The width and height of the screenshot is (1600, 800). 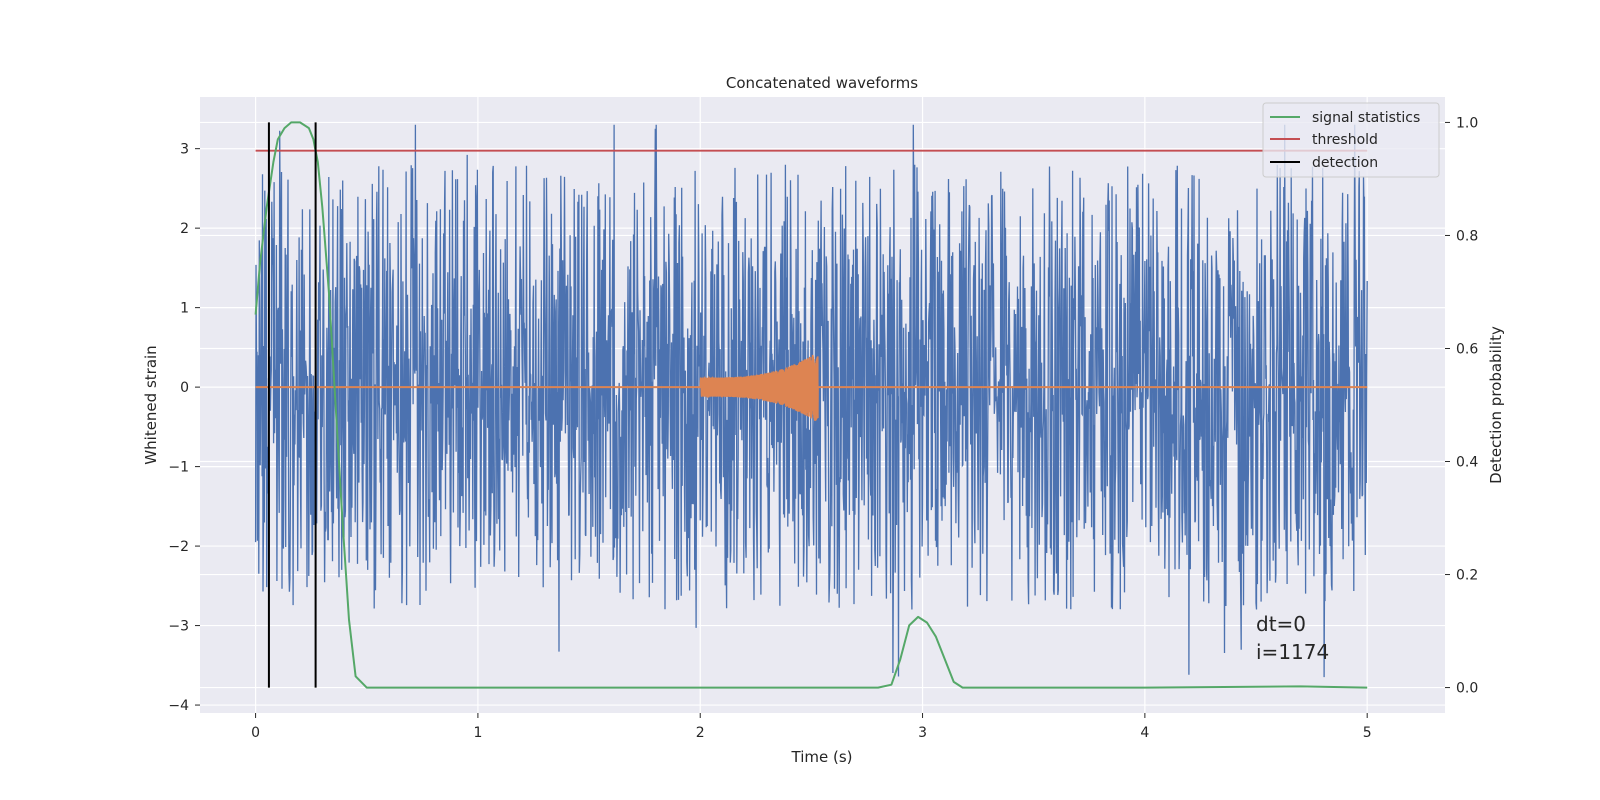 What do you see at coordinates (811, 727) in the screenshot?
I see `x-tick-labels: 0 1 2 3 4 5` at bounding box center [811, 727].